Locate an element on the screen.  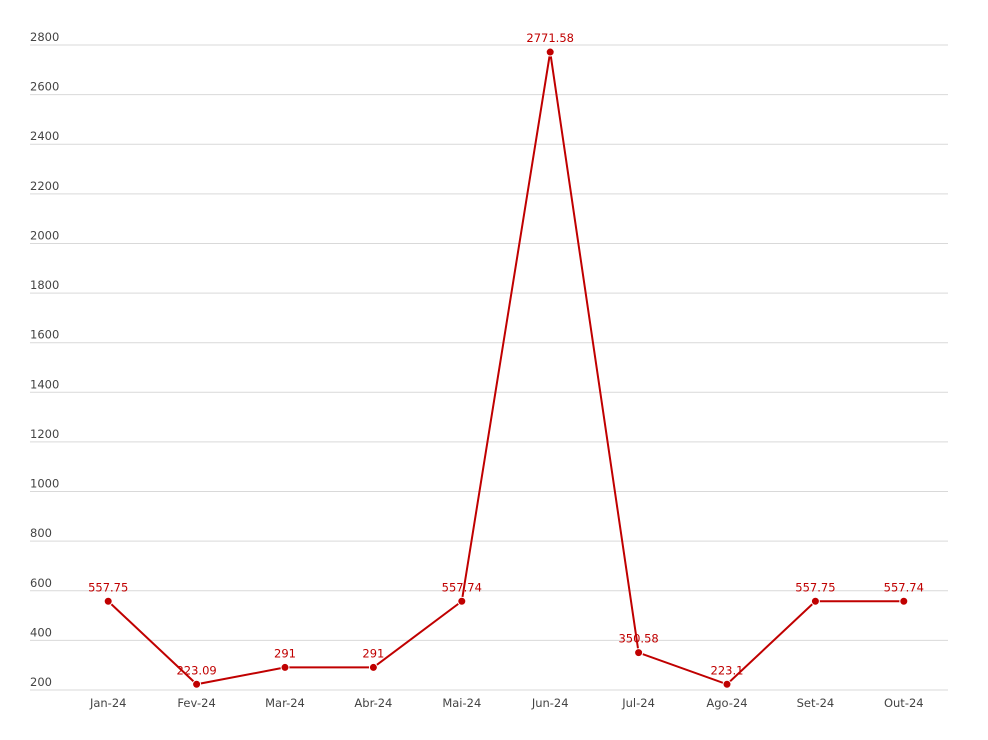
y-tick-label: 200 is located at coordinates (41, 682).